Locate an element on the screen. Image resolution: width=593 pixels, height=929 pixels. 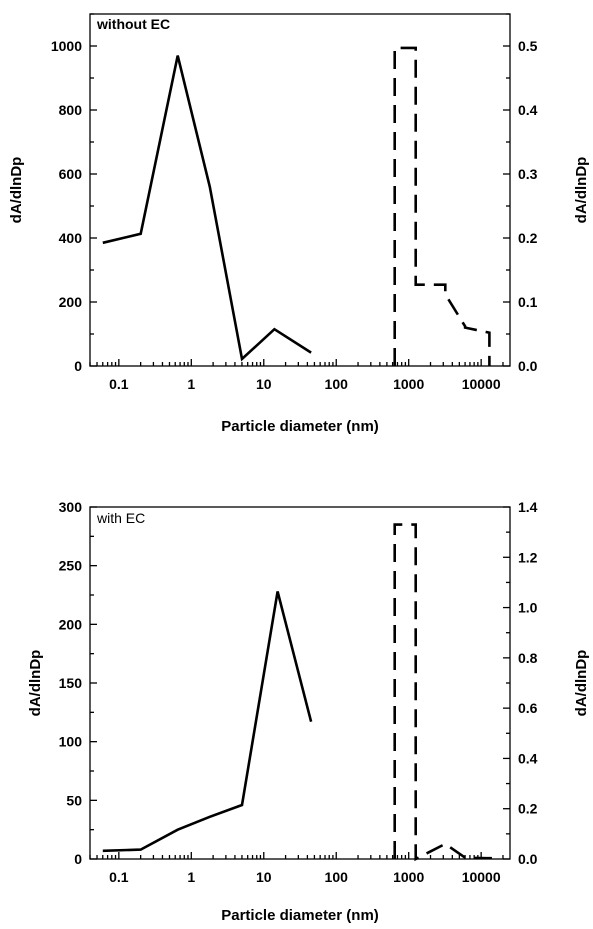
y-tick-label: 50 is located at coordinates (74, 800).